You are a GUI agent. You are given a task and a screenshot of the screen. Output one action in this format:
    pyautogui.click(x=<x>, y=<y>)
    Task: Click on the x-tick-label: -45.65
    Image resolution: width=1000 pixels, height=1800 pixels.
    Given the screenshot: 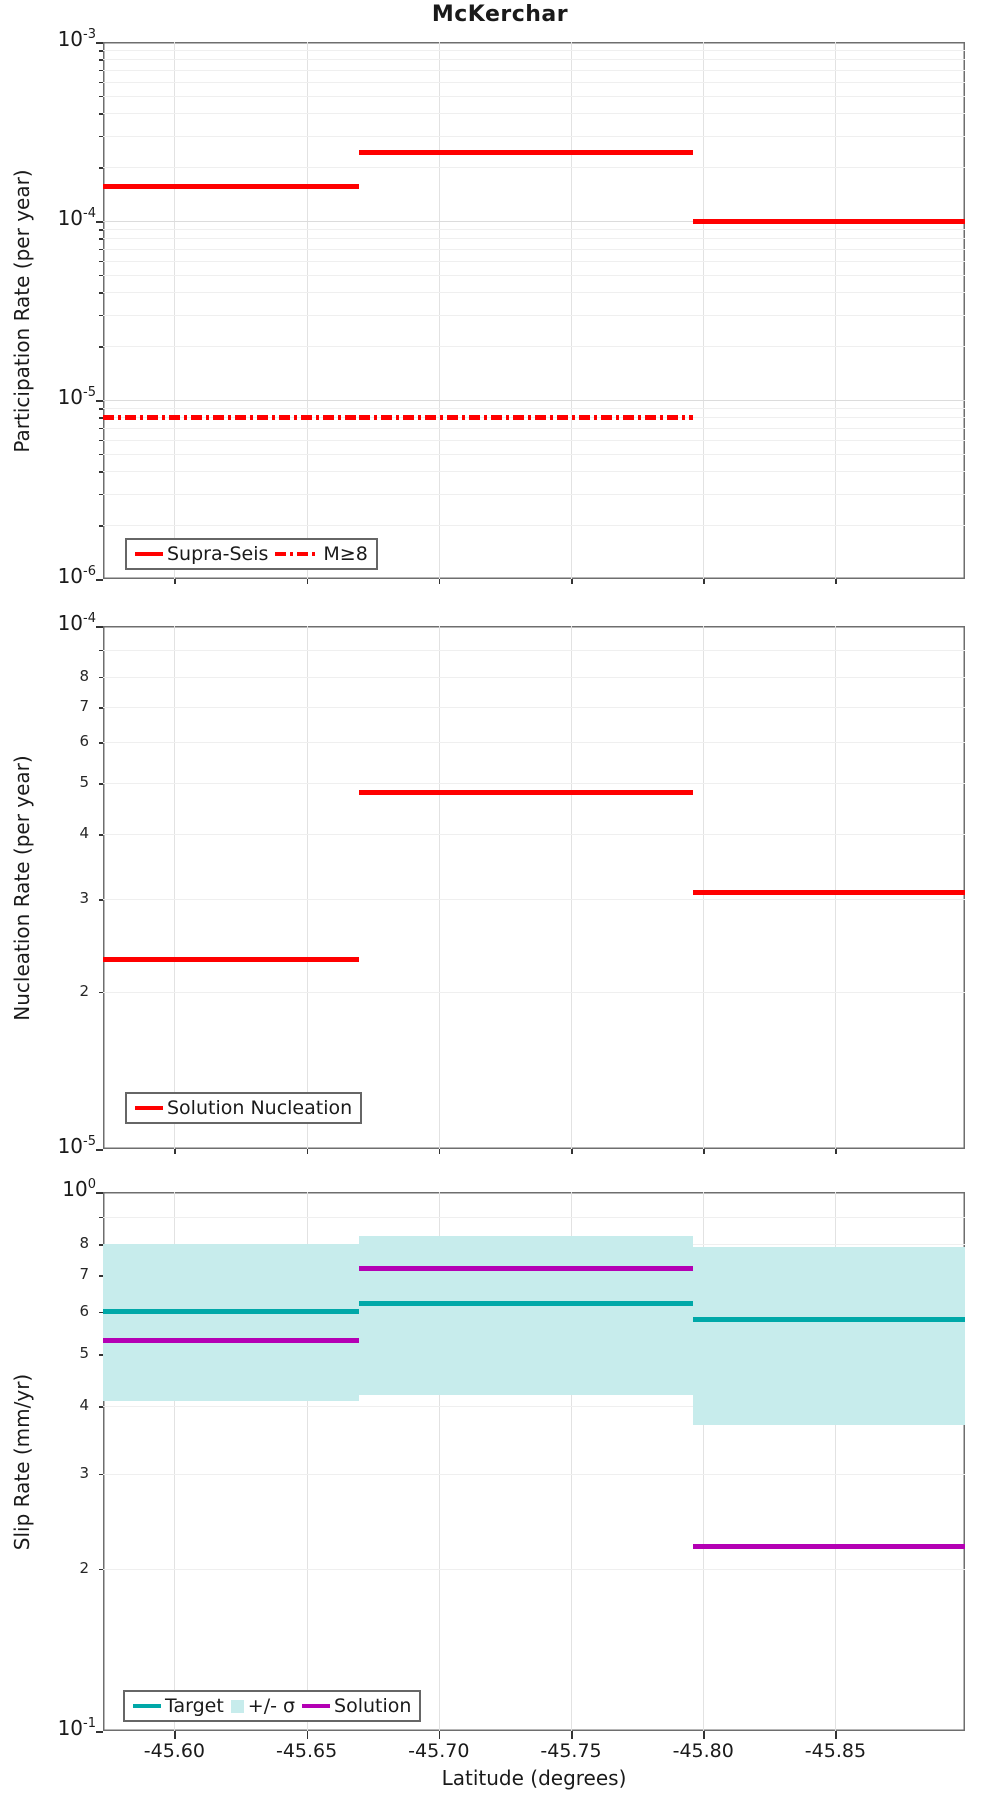 What is the action you would take?
    pyautogui.click(x=306, y=1751)
    